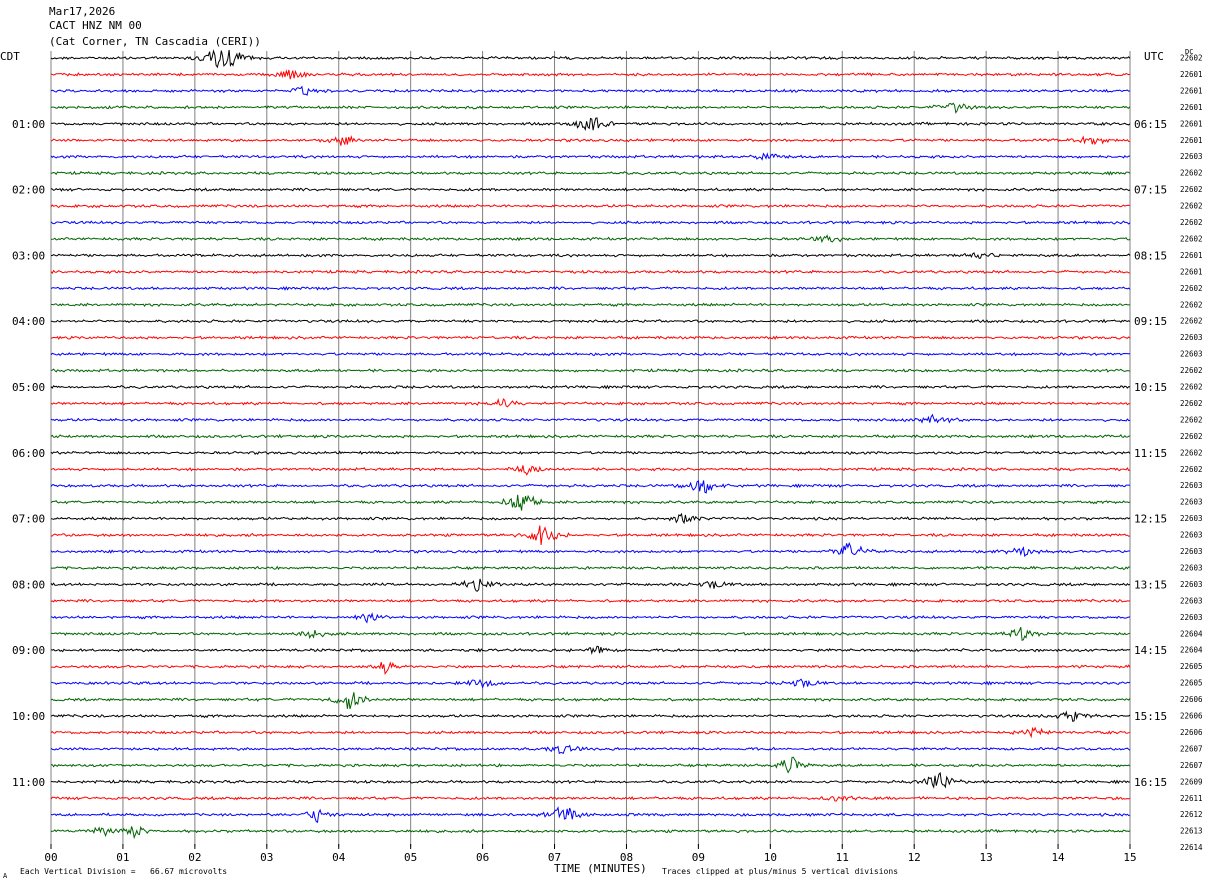 The height and width of the screenshot is (886, 1210). What do you see at coordinates (1191, 650) in the screenshot?
I see `dc-offset-label: 22604` at bounding box center [1191, 650].